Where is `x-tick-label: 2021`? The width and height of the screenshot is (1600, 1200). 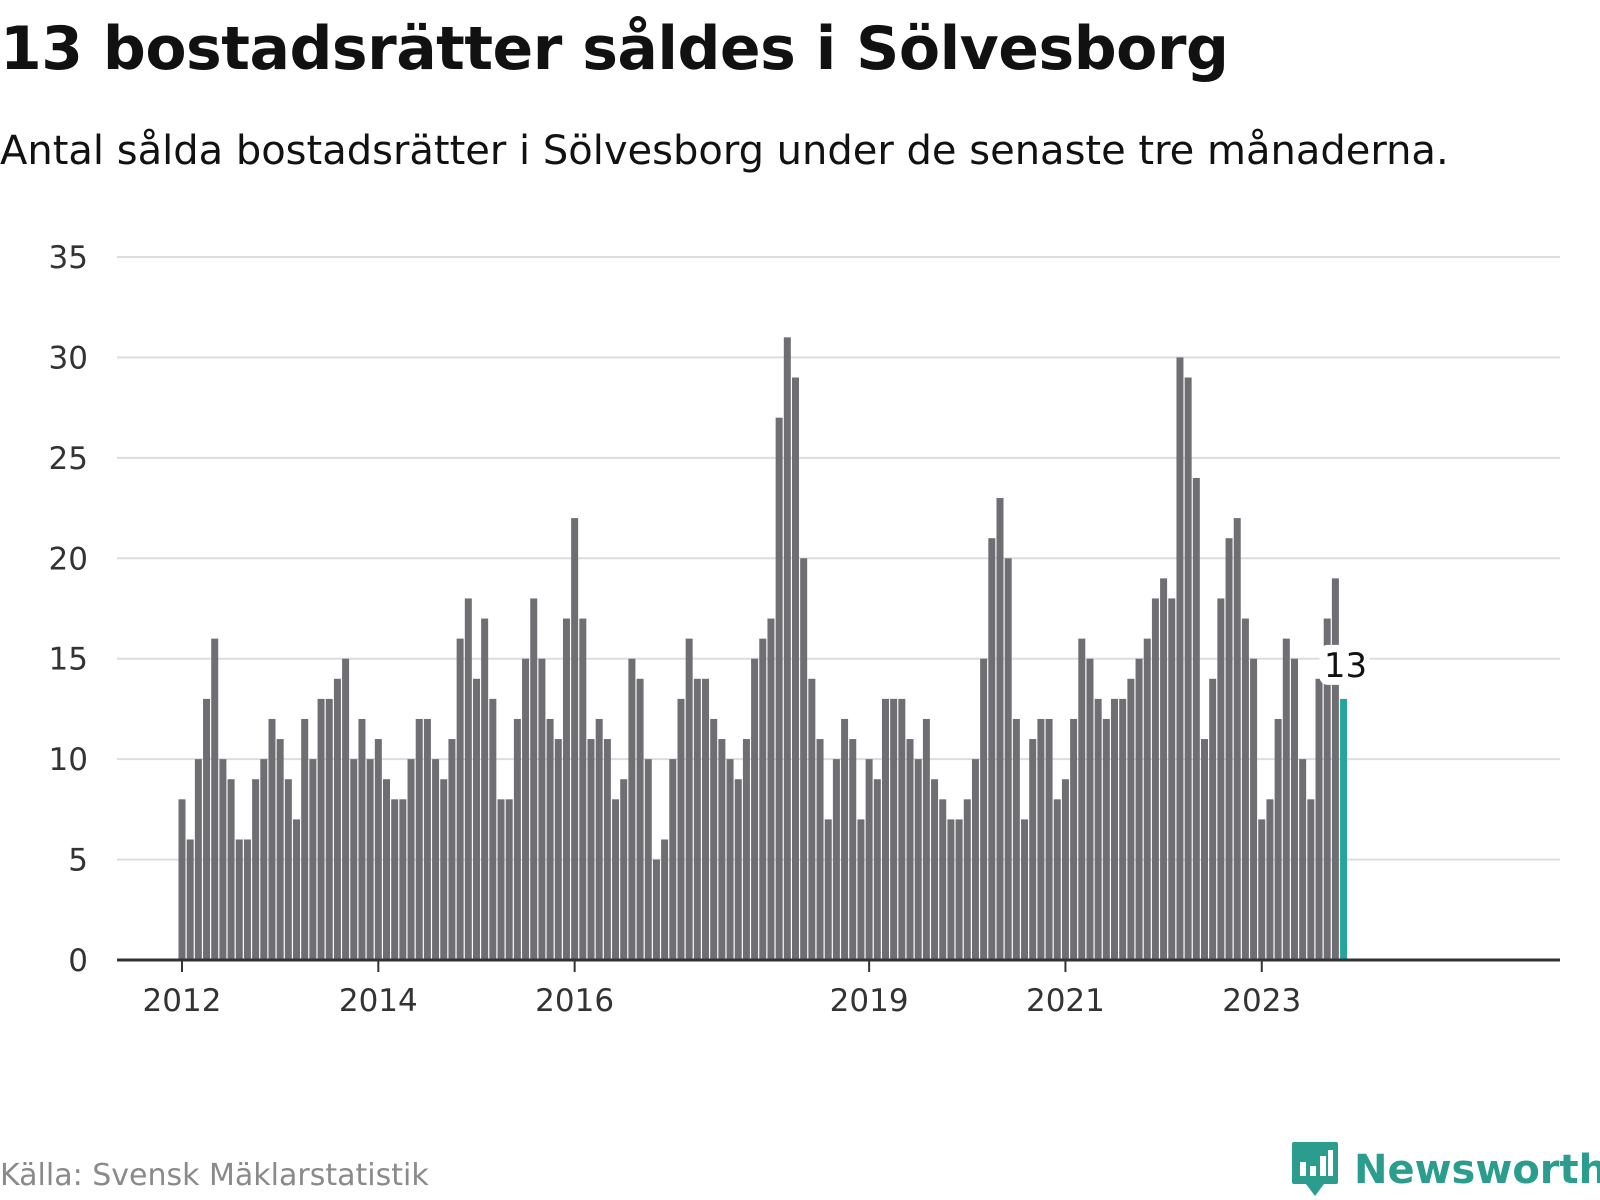
x-tick-label: 2021 is located at coordinates (1065, 1001).